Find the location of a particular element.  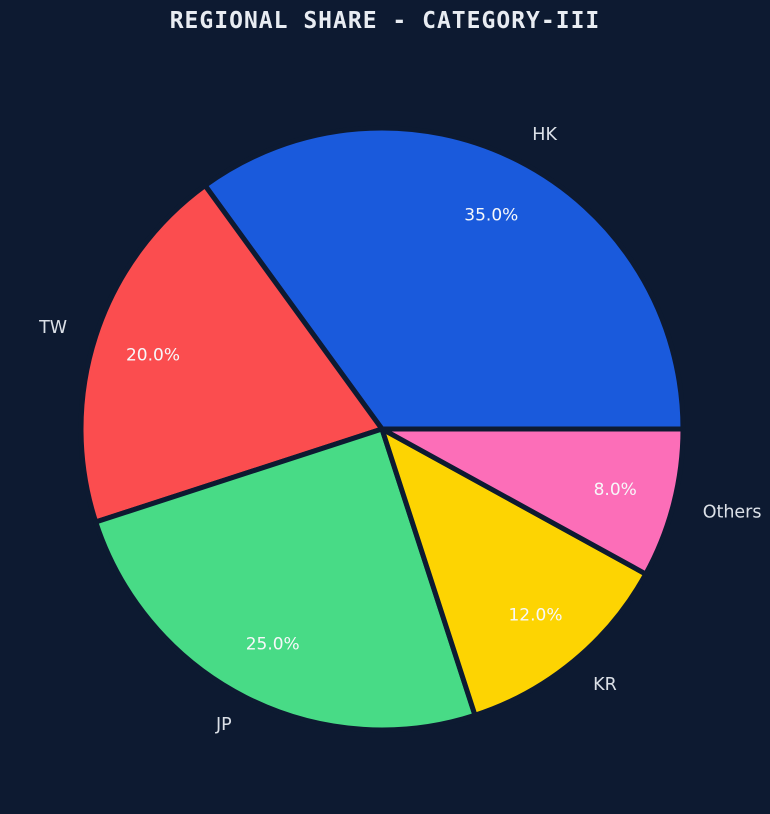

slice-label-tw: TW is located at coordinates (52, 328).